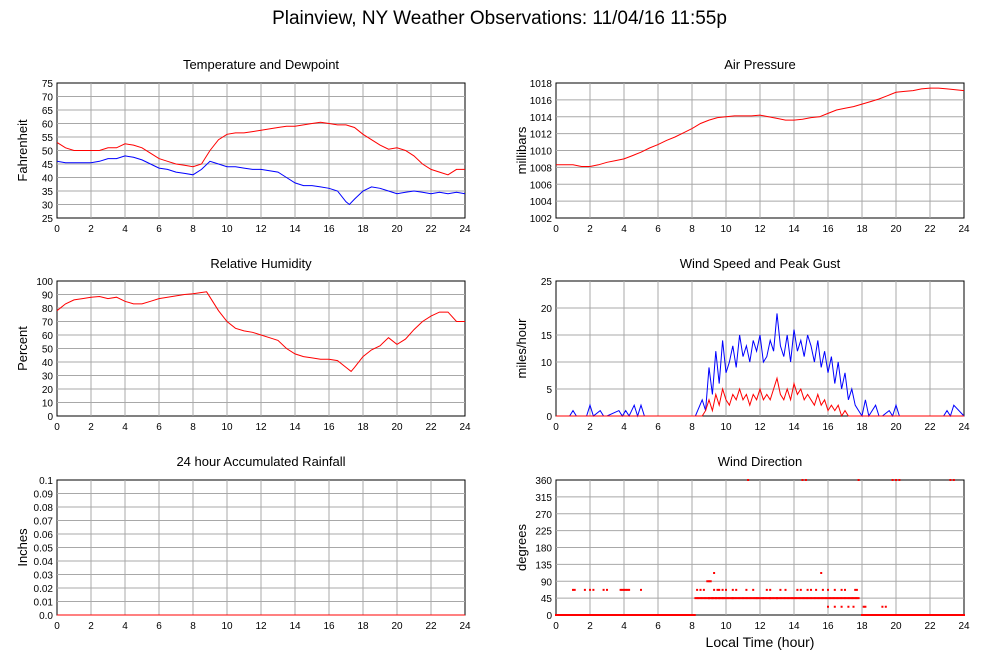 The height and width of the screenshot is (659, 999). Describe the element at coordinates (549, 417) in the screenshot. I see `y-tick-label: 0` at that location.